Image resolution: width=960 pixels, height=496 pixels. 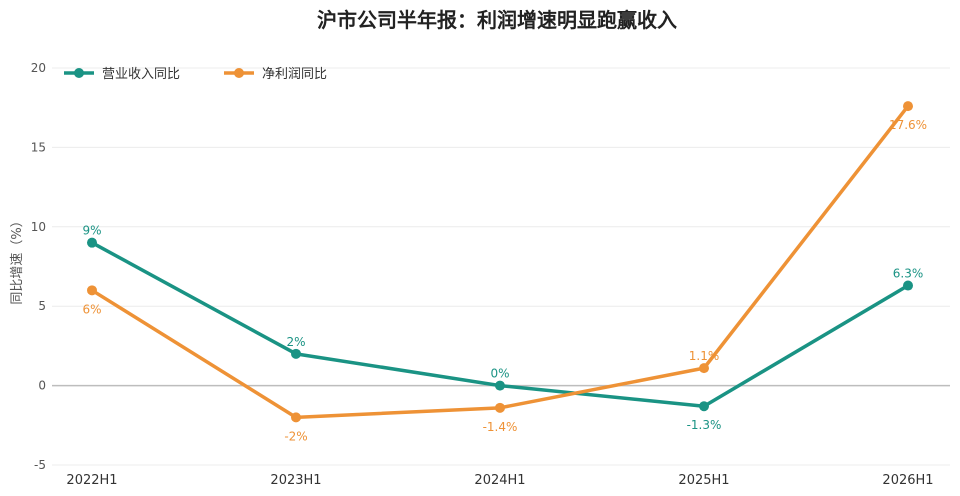 What do you see at coordinates (91, 309) in the screenshot?
I see `data-label: 6%` at bounding box center [91, 309].